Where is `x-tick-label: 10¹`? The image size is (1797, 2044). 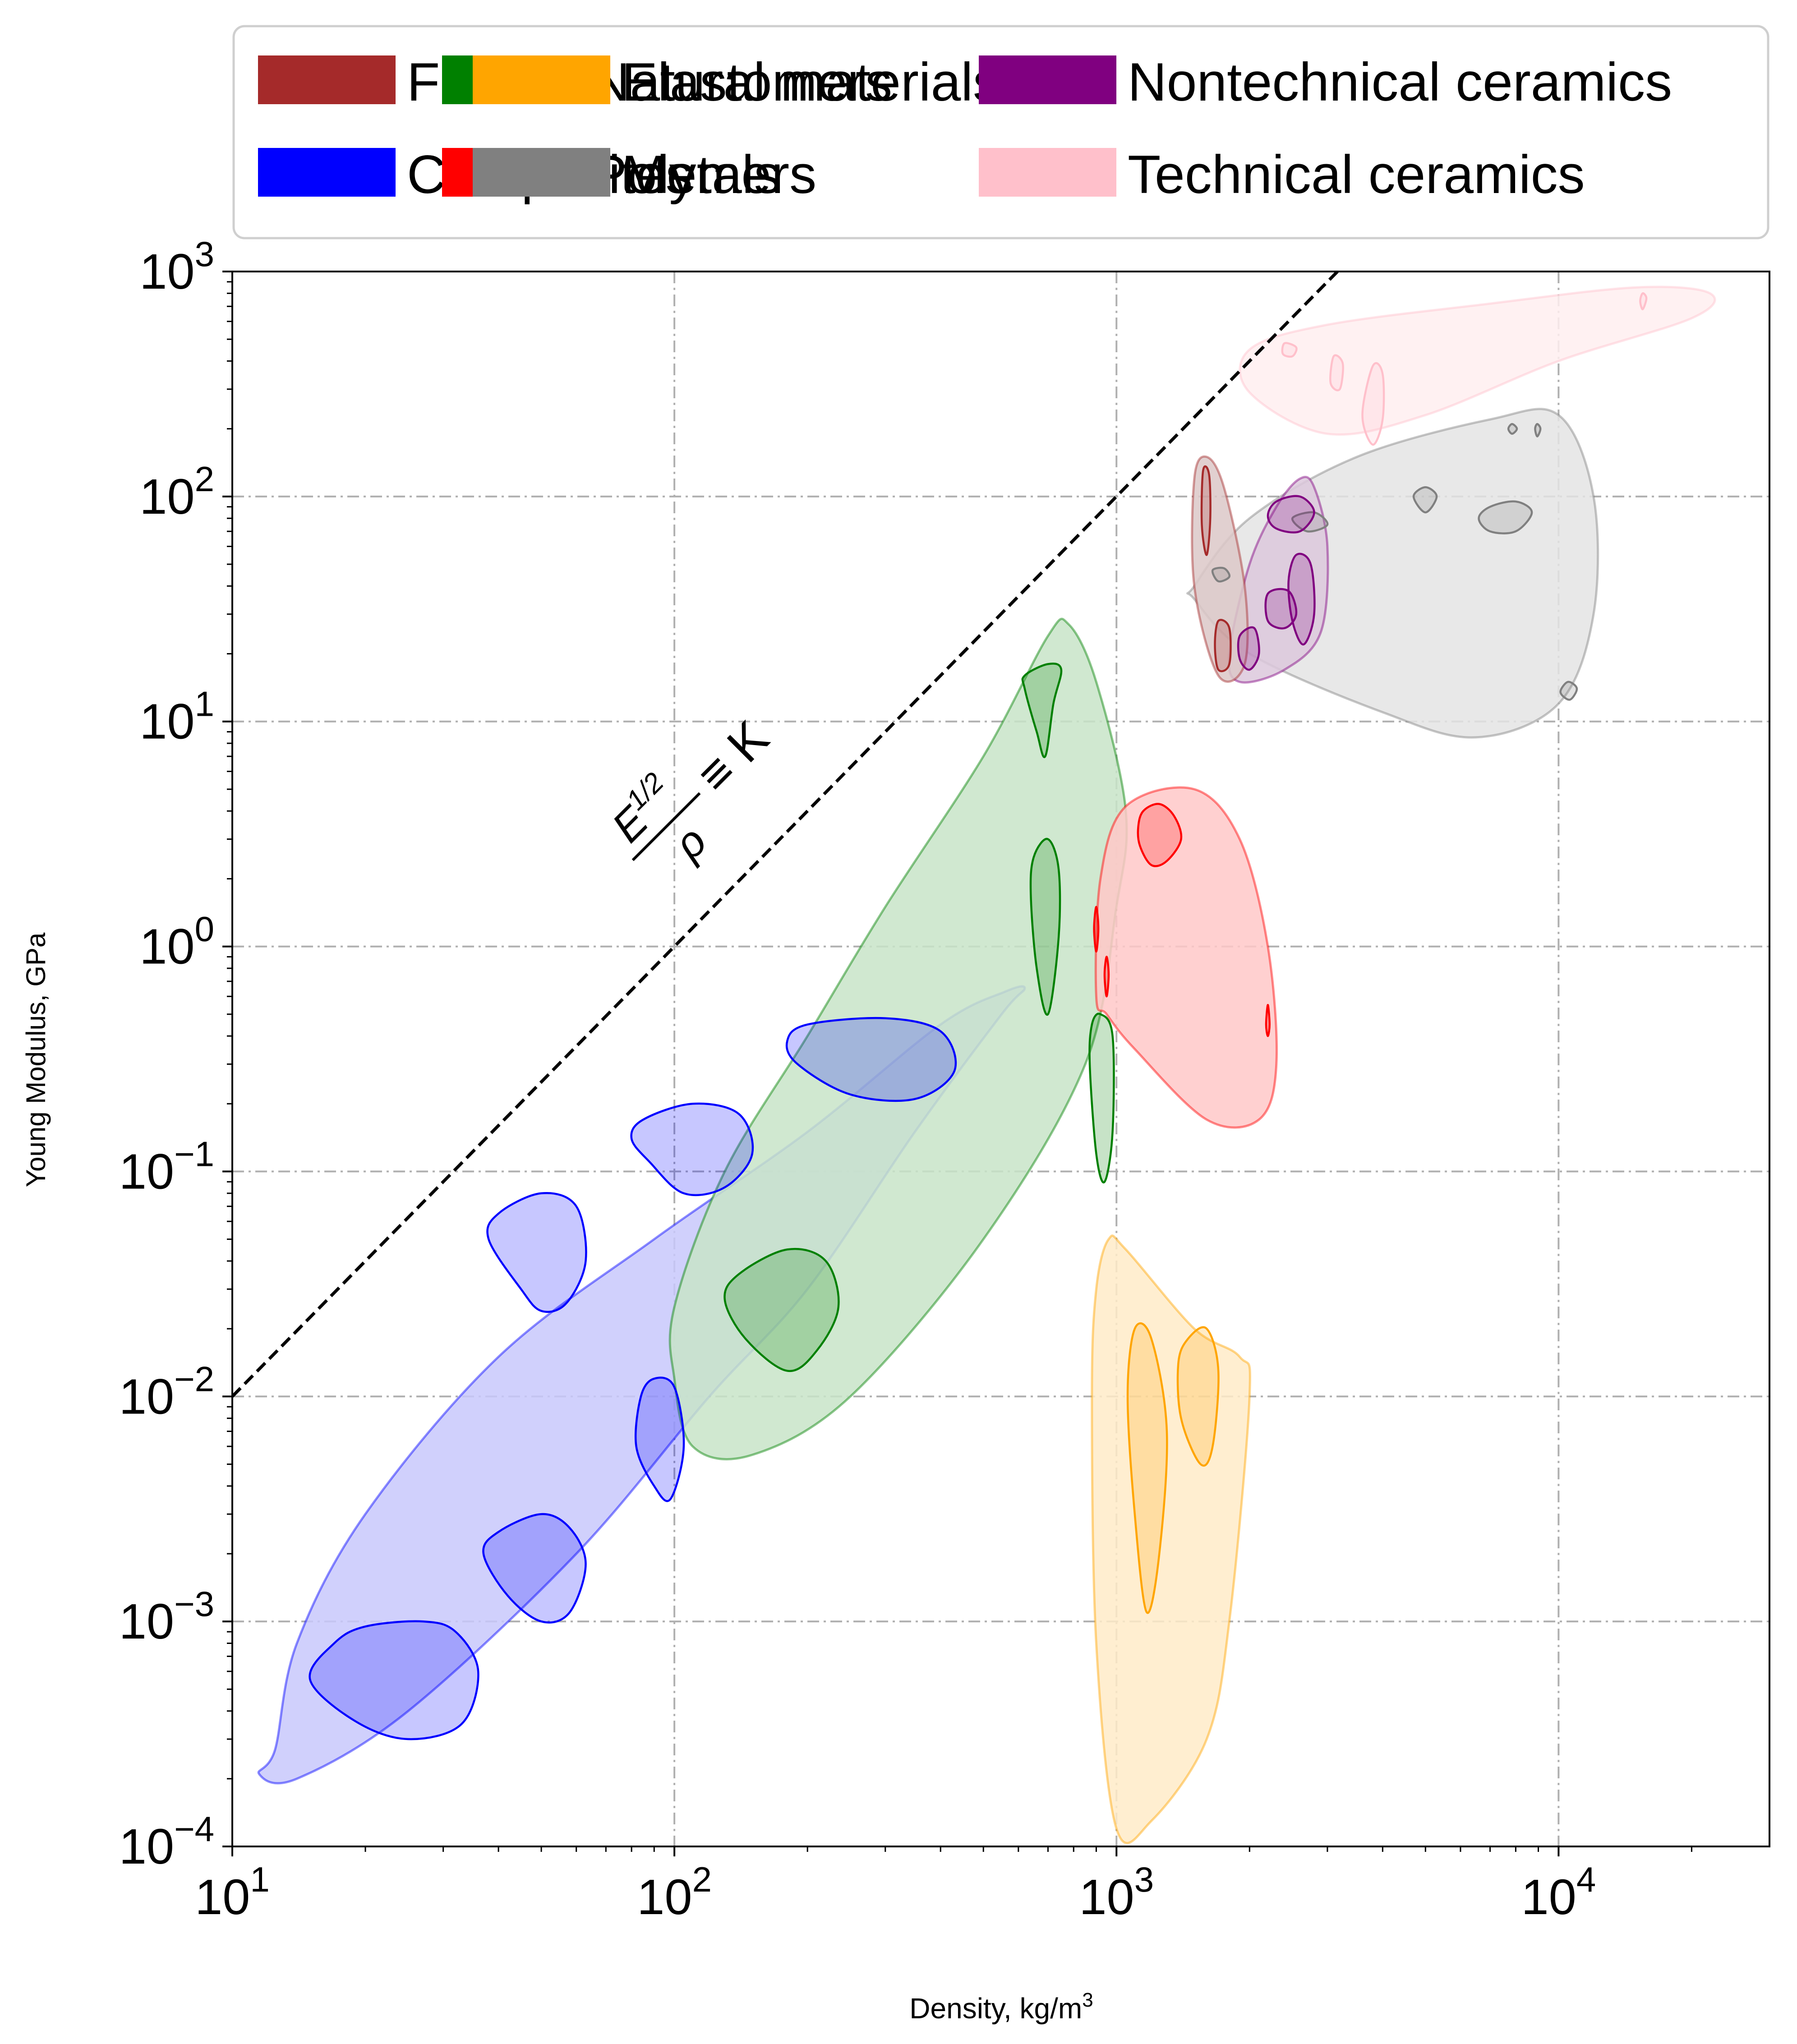 x-tick-label: 10¹ is located at coordinates (232, 1893).